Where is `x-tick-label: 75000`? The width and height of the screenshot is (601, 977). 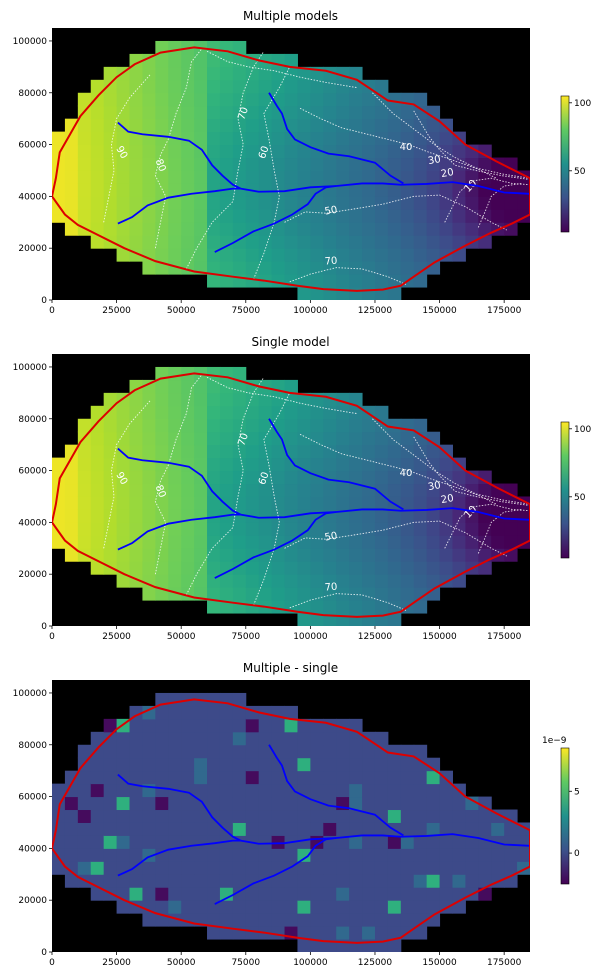
x-tick-label: 75000 is located at coordinates (245, 963).